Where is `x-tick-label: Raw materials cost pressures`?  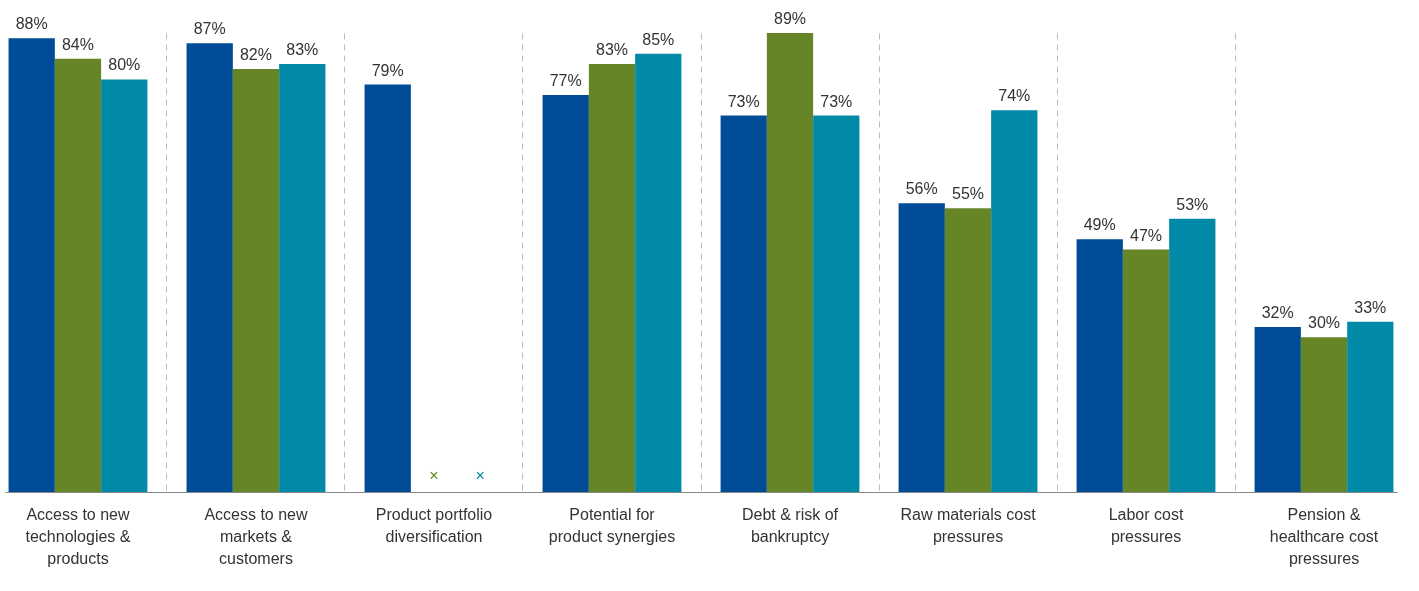 x-tick-label: Raw materials cost pressures is located at coordinates (968, 525).